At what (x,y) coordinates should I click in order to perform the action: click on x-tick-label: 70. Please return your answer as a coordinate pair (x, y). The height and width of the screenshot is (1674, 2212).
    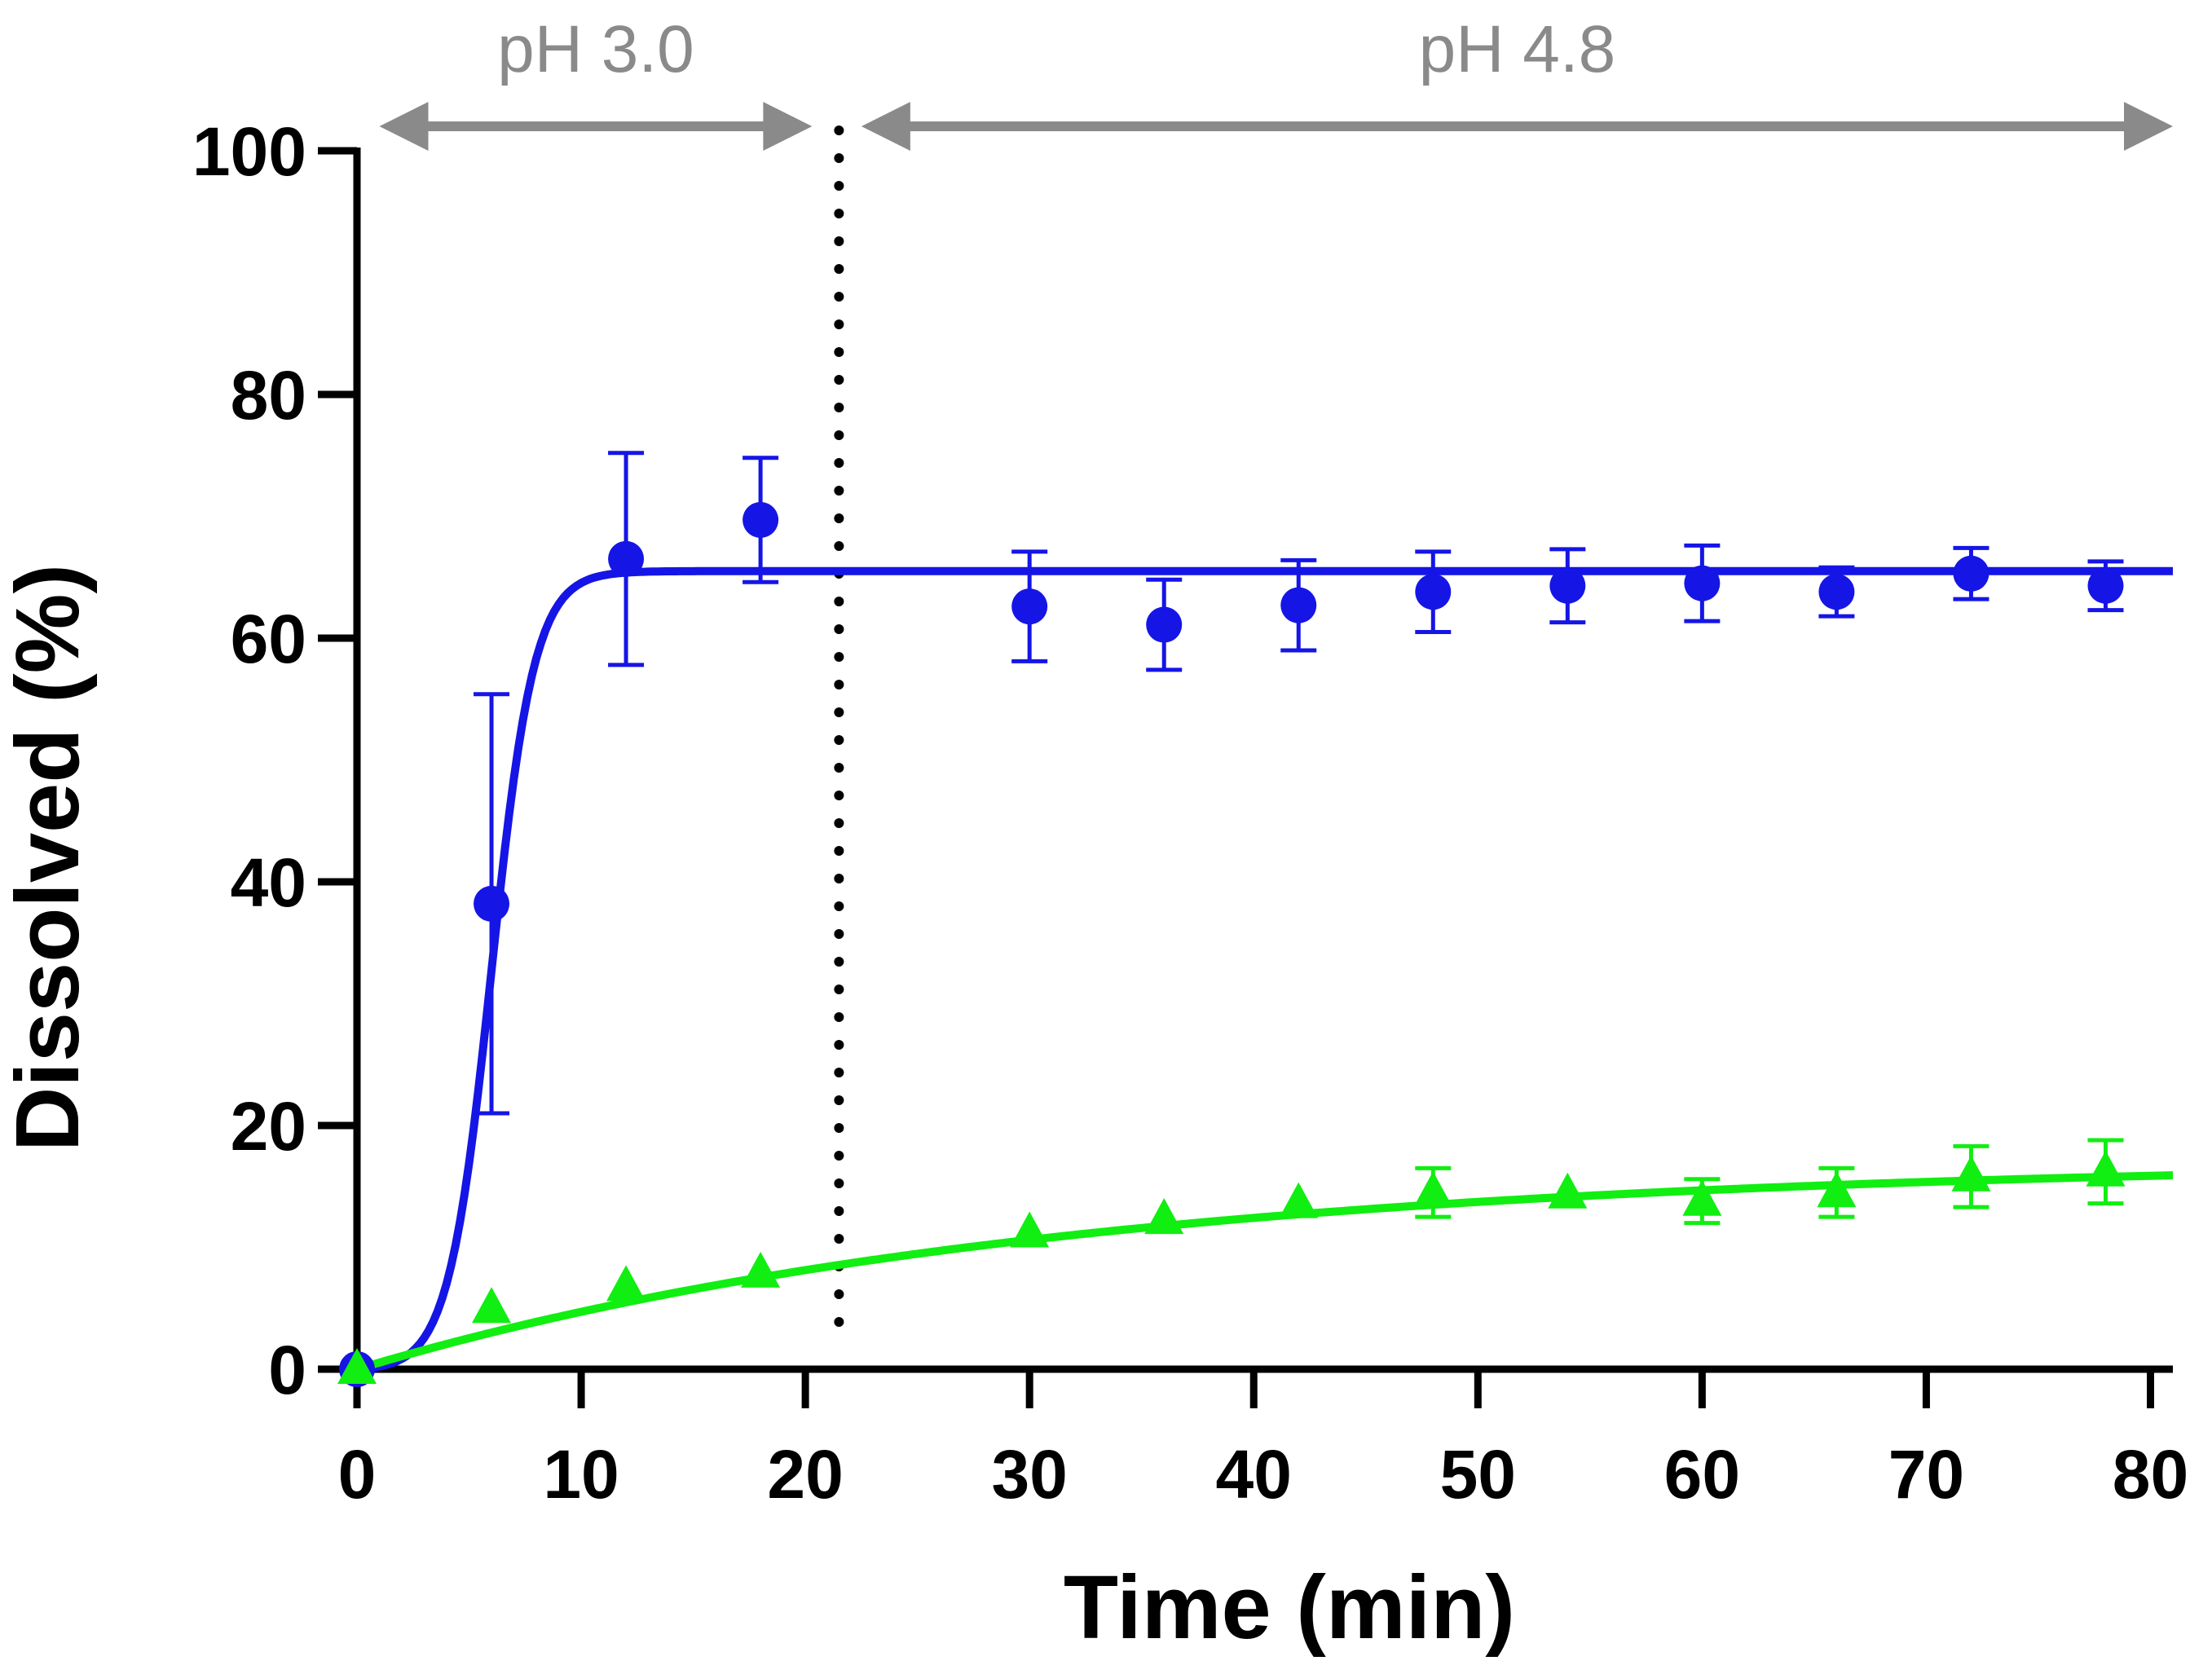
    Looking at the image, I should click on (1926, 1475).